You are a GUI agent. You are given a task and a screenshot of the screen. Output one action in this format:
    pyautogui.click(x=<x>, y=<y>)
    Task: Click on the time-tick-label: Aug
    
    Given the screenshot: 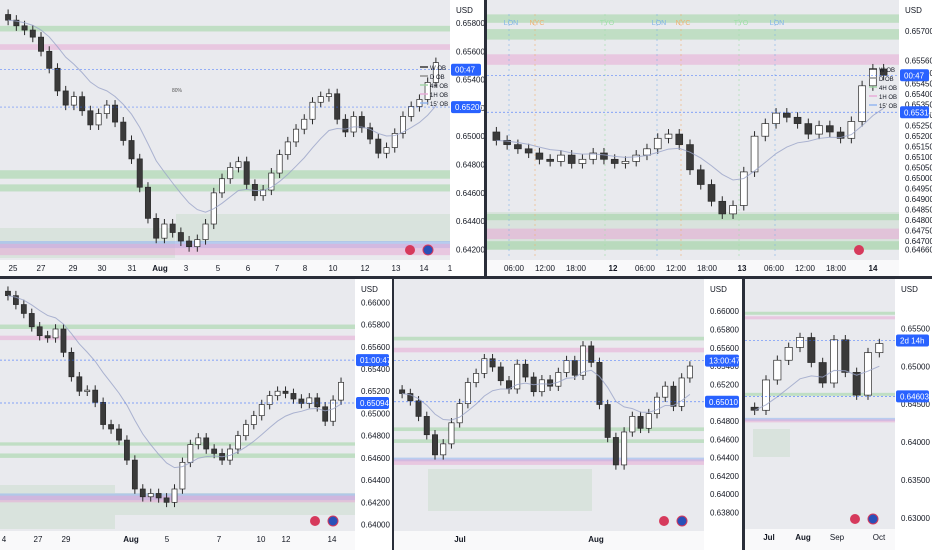 What is the action you would take?
    pyautogui.click(x=131, y=539)
    